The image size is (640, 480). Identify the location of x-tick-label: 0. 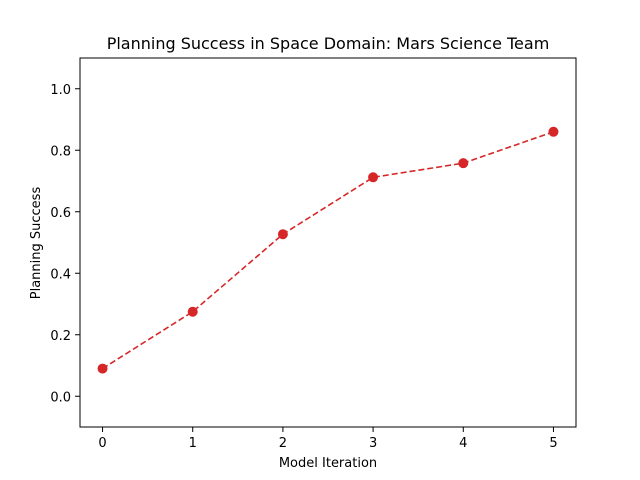
(102, 443).